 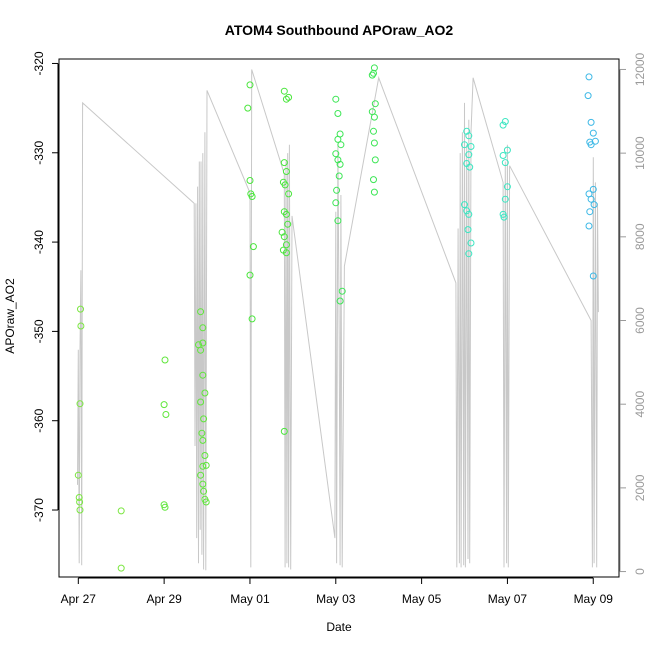 I want to click on y2-tick-label: 0, so click(x=640, y=571).